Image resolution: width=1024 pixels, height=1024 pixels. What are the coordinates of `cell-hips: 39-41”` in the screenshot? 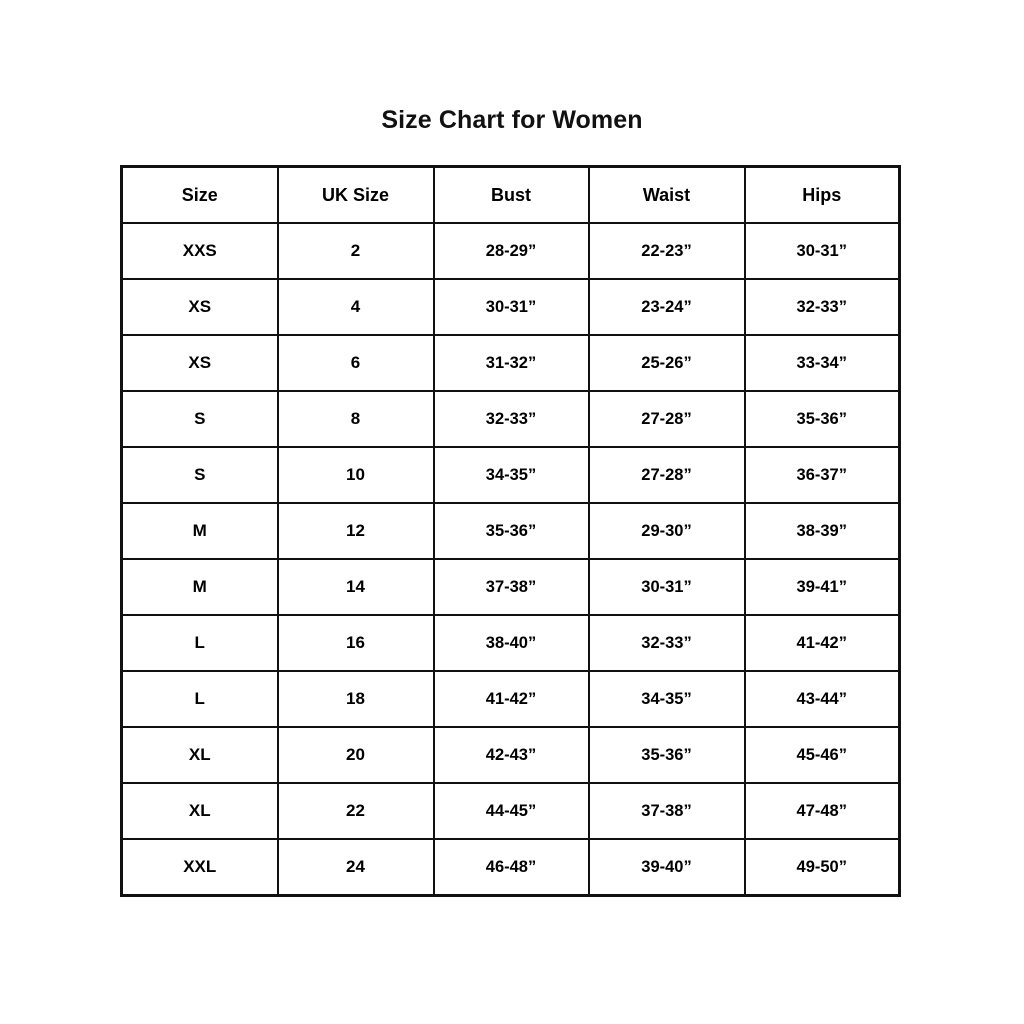 It's located at (822, 587).